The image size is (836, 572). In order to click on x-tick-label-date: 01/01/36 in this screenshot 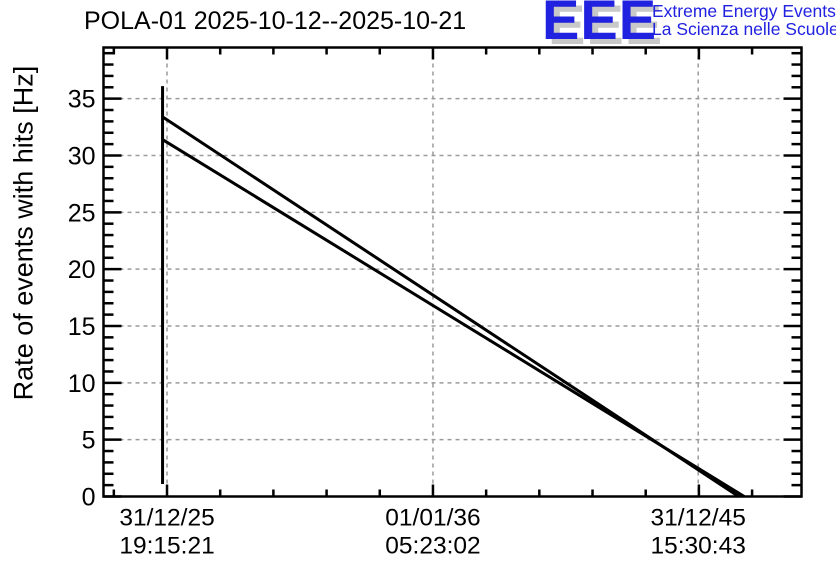, I will do `click(432, 518)`.